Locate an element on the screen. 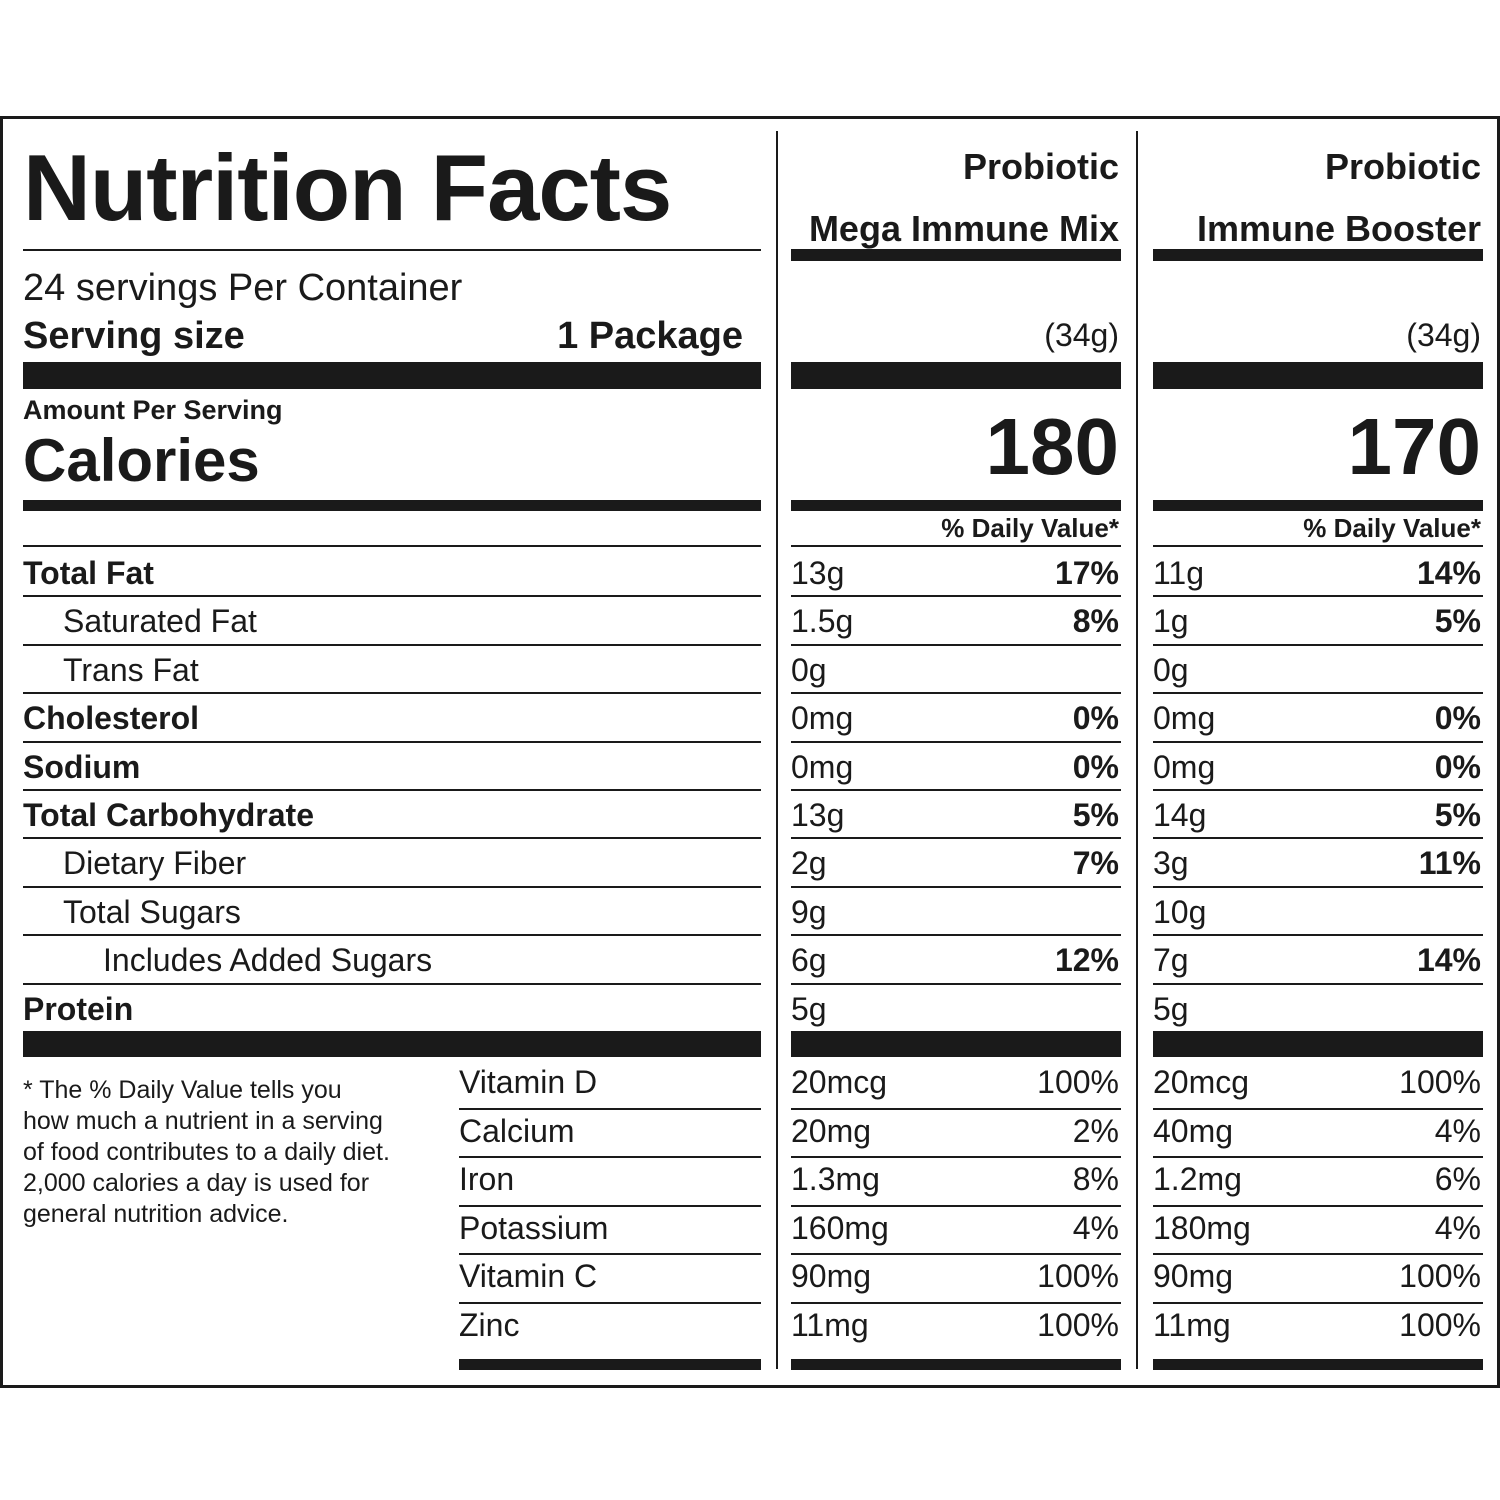 Image resolution: width=1500 pixels, height=1500 pixels. nutrient-label: Saturated Fat is located at coordinates (160, 621).